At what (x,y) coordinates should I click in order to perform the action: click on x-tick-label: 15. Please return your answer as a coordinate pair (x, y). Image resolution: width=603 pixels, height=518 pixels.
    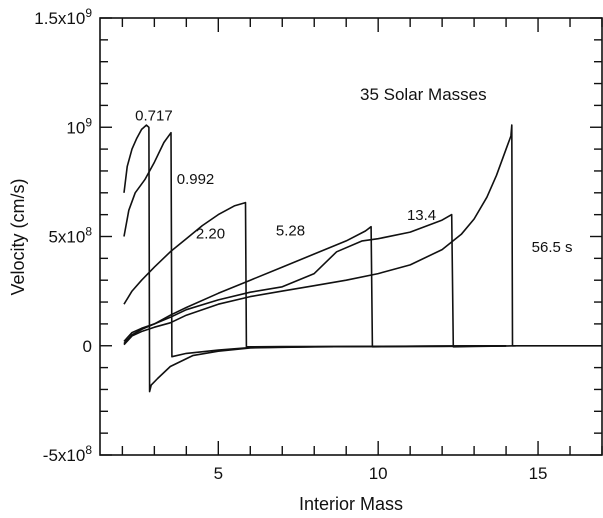
    Looking at the image, I should click on (538, 473).